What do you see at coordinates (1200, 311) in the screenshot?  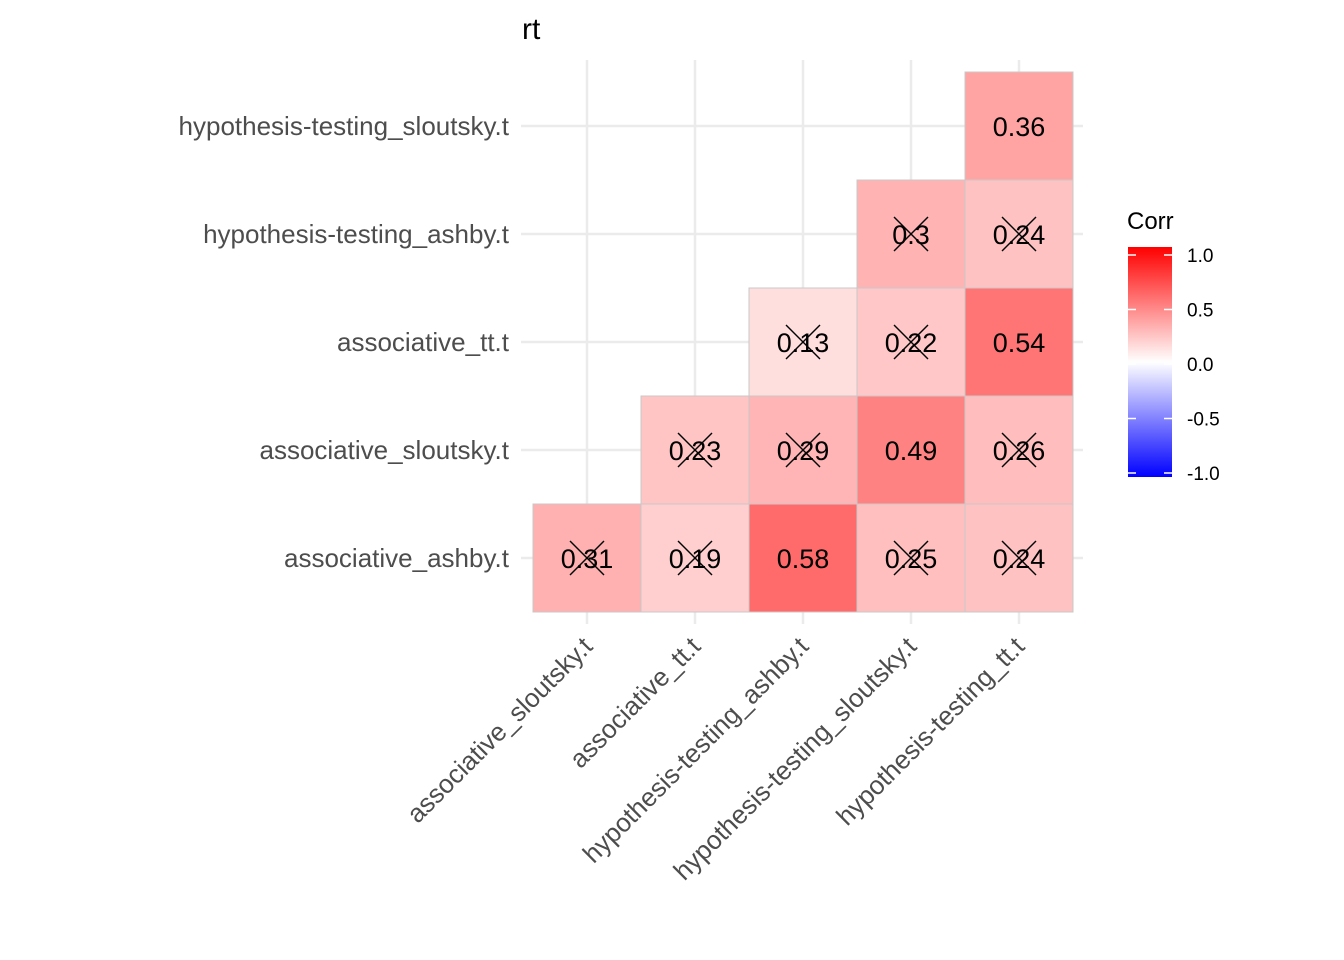 I see `legend-tick-label: 0.5` at bounding box center [1200, 311].